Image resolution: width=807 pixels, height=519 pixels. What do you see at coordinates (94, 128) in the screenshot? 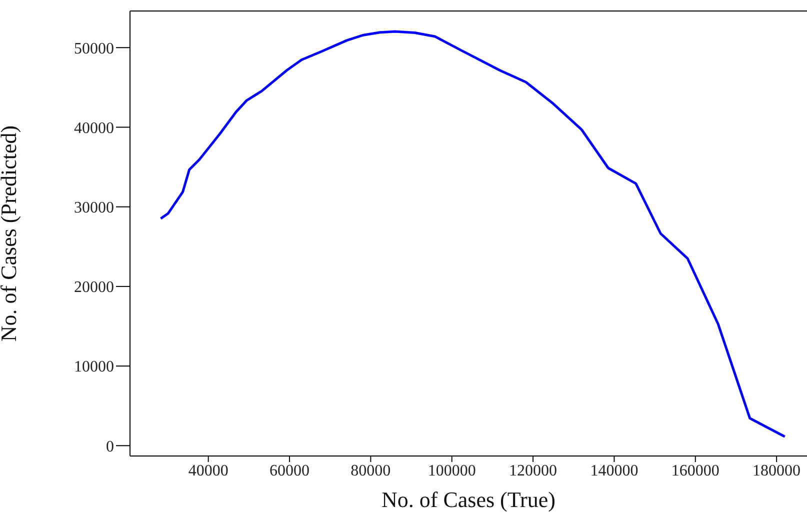
I see `y-tick-label: 40000` at bounding box center [94, 128].